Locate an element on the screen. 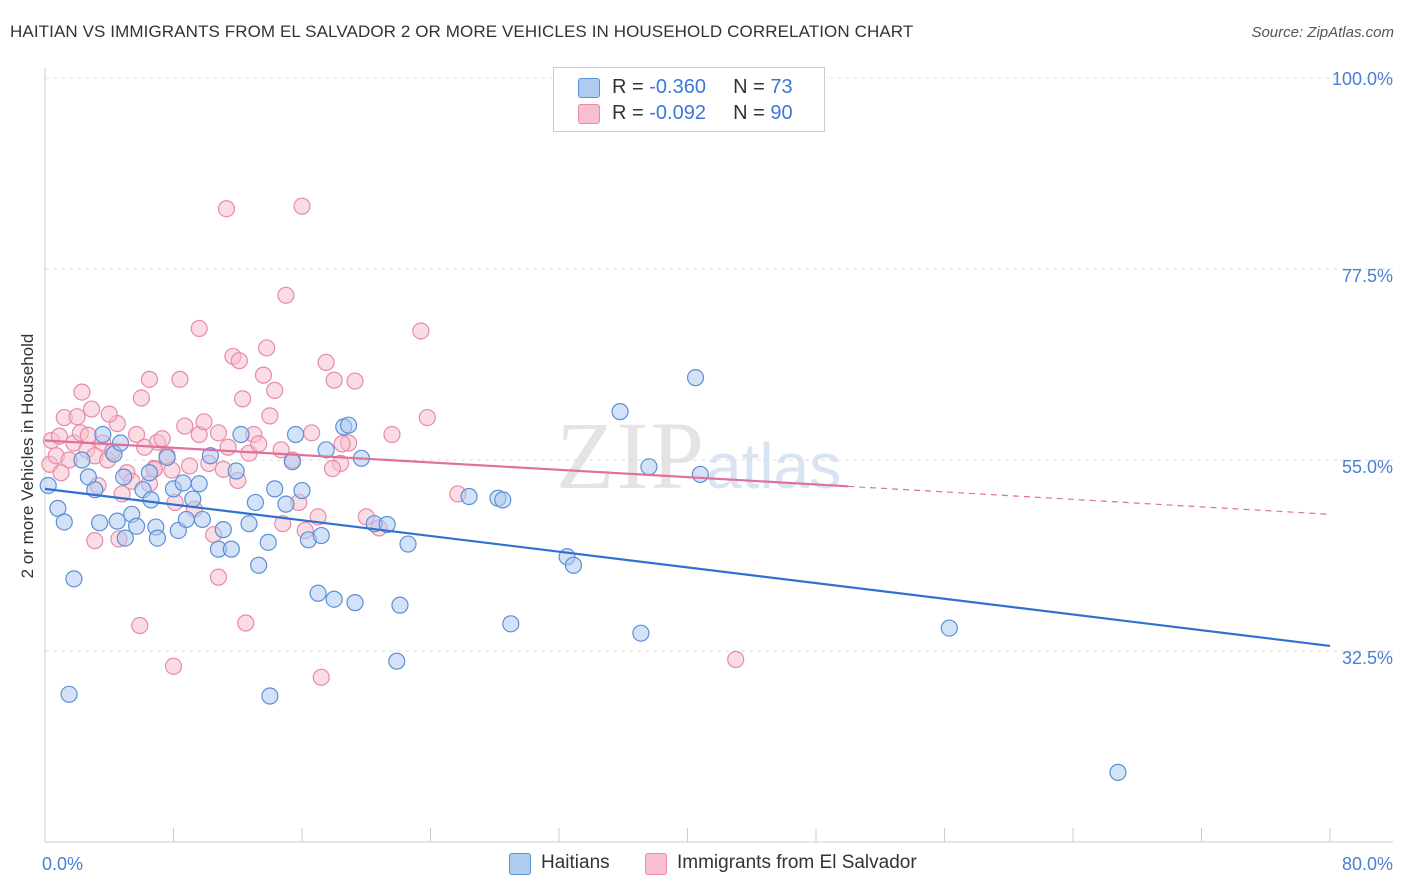 The height and width of the screenshot is (892, 1406). el-salvador-swatch is located at coordinates (589, 114).